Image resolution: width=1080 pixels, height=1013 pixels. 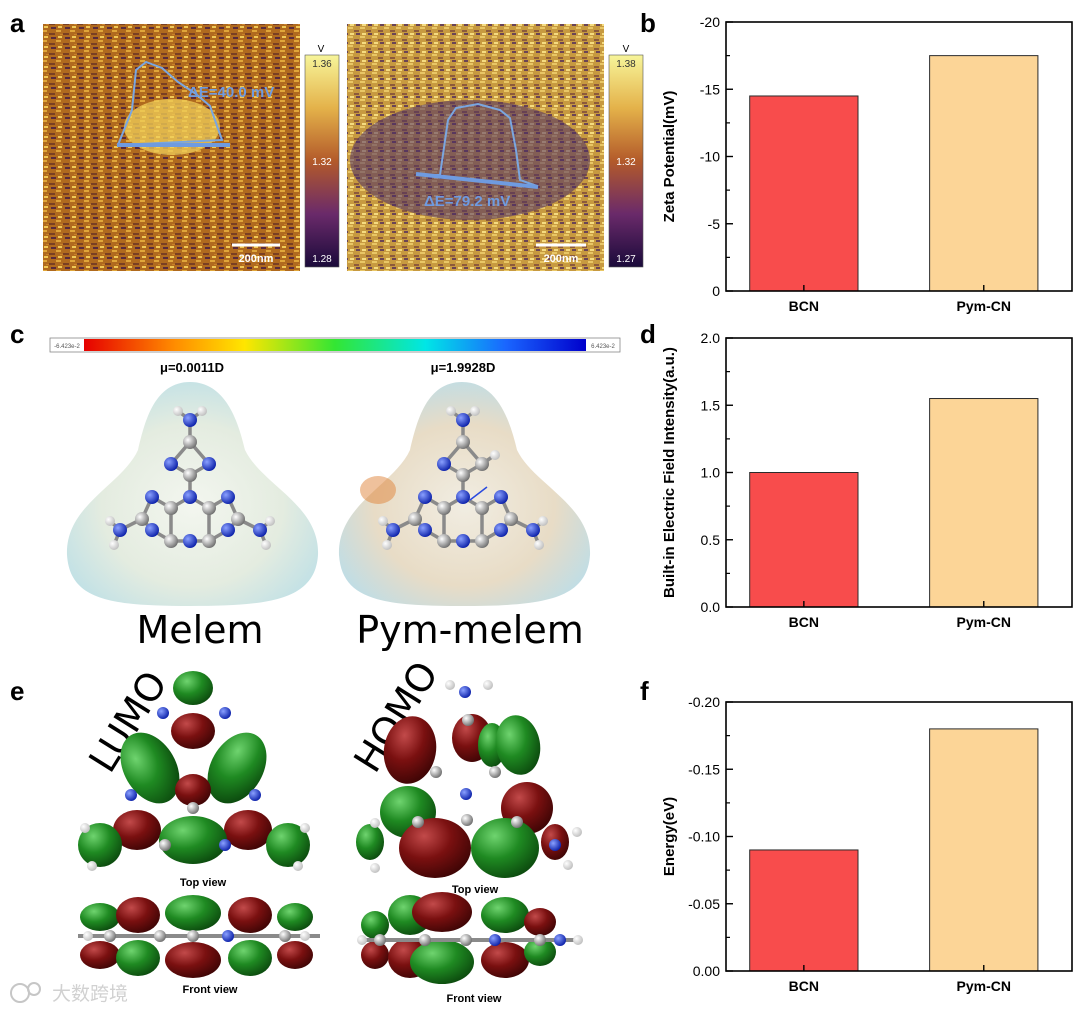 I want to click on kpfm-image-bcn: ΔE=40.0 mV 200nm, so click(x=171, y=147).